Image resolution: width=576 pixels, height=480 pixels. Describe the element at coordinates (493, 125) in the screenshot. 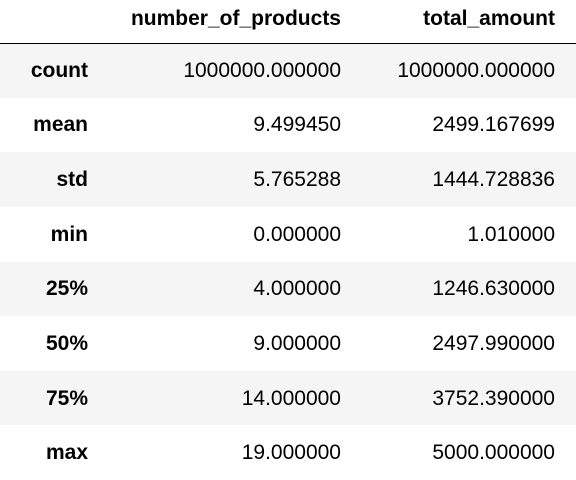

I see `cell-total-amount: 2499.167699` at that location.